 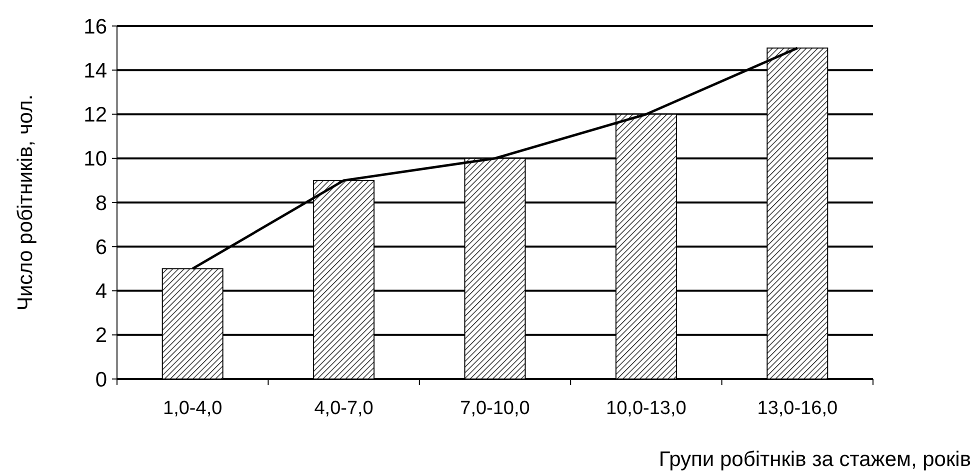 I want to click on x-tick-label: 1,0-4,0, so click(x=192, y=408).